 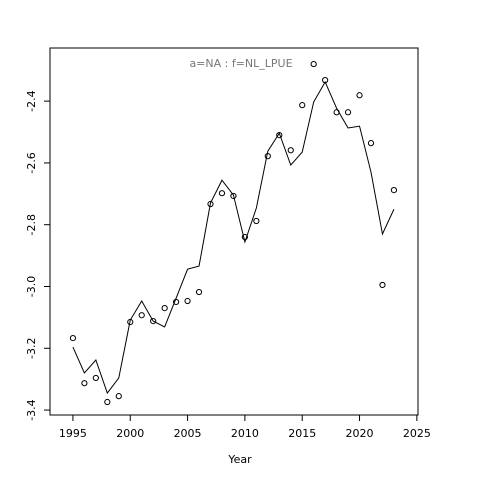 I want to click on x-axis-label: Year, so click(x=239, y=459).